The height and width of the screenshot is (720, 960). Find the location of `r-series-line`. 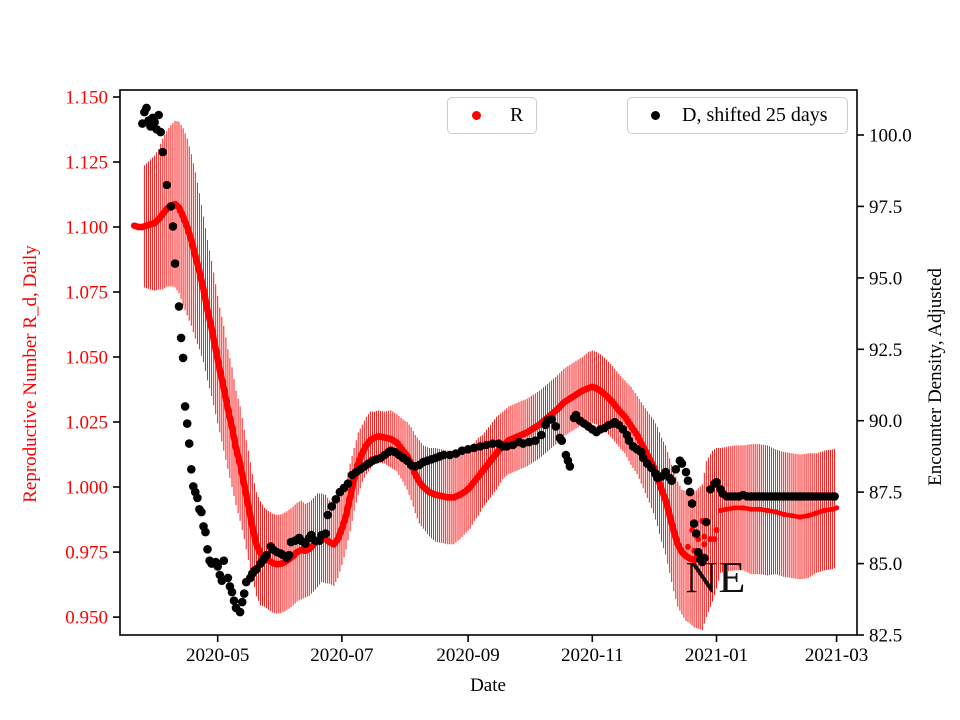

r-series-line is located at coordinates (778, 512).